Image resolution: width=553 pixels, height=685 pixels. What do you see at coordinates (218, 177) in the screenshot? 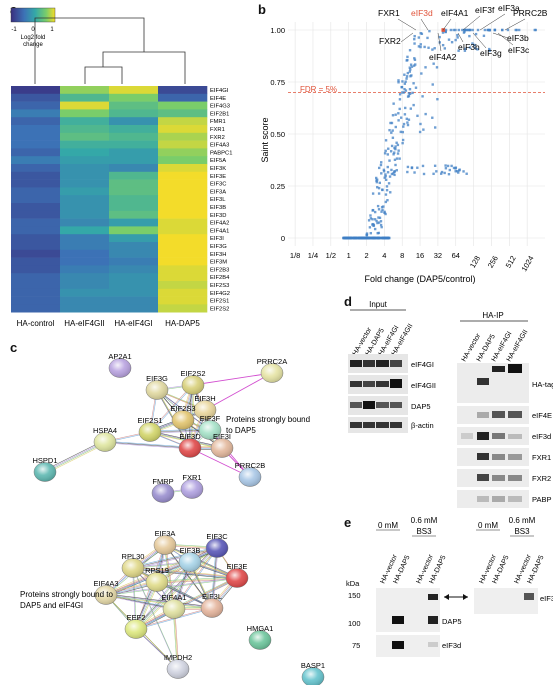
I see `heatmap-row-label: EIF3E` at bounding box center [218, 177].